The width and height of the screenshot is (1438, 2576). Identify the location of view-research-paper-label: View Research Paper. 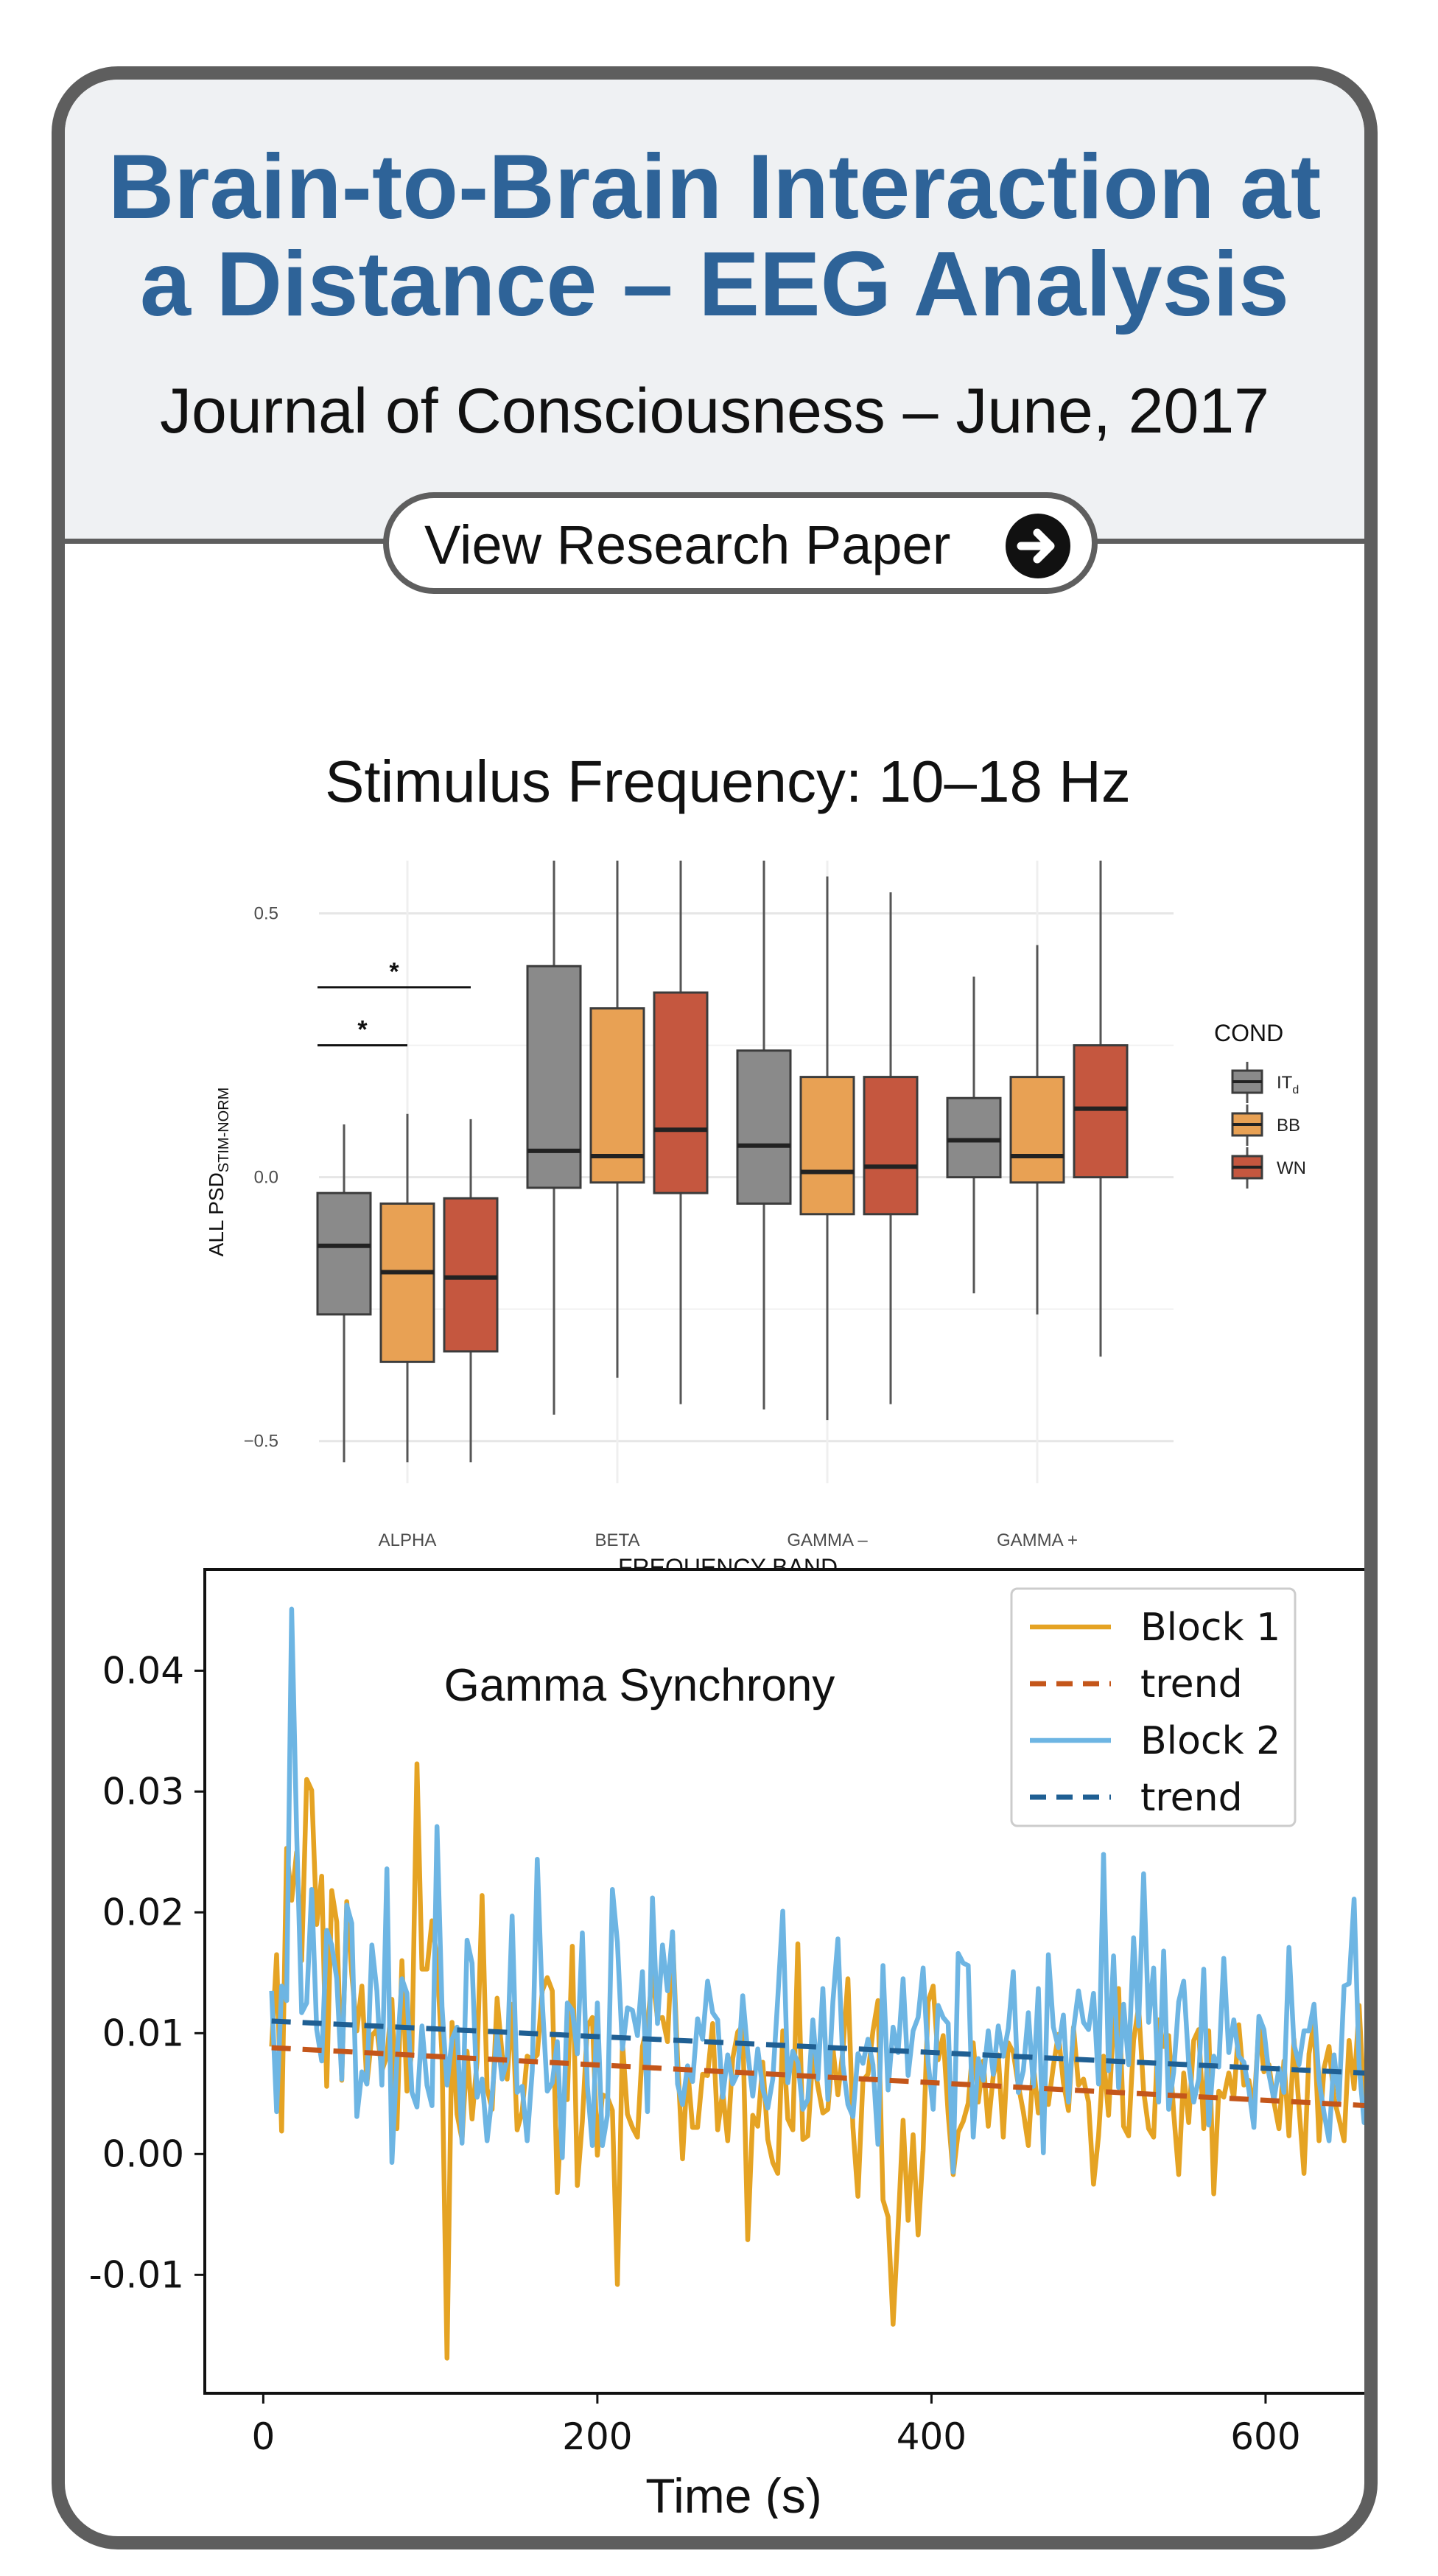
(687, 544).